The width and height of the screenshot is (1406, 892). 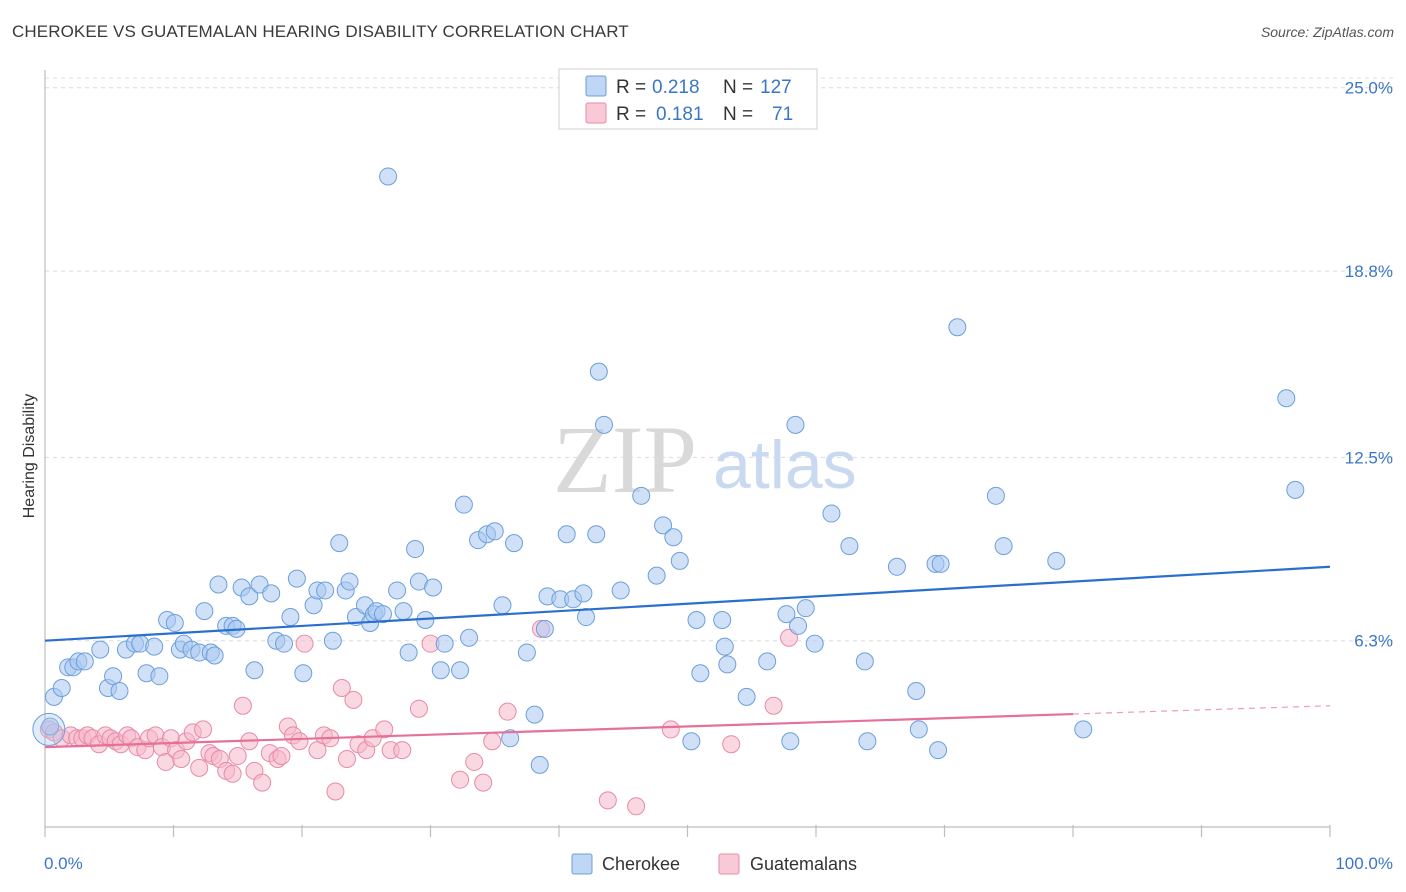 I want to click on bottom-legend-guatemalans: Guatemalans, so click(x=803, y=864).